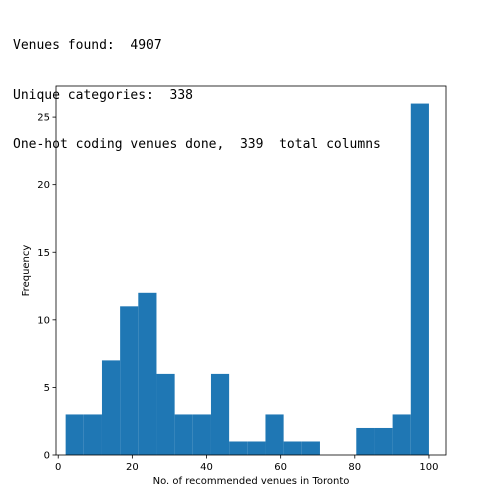  Describe the element at coordinates (43, 118) in the screenshot. I see `y-tick-label: 25` at that location.